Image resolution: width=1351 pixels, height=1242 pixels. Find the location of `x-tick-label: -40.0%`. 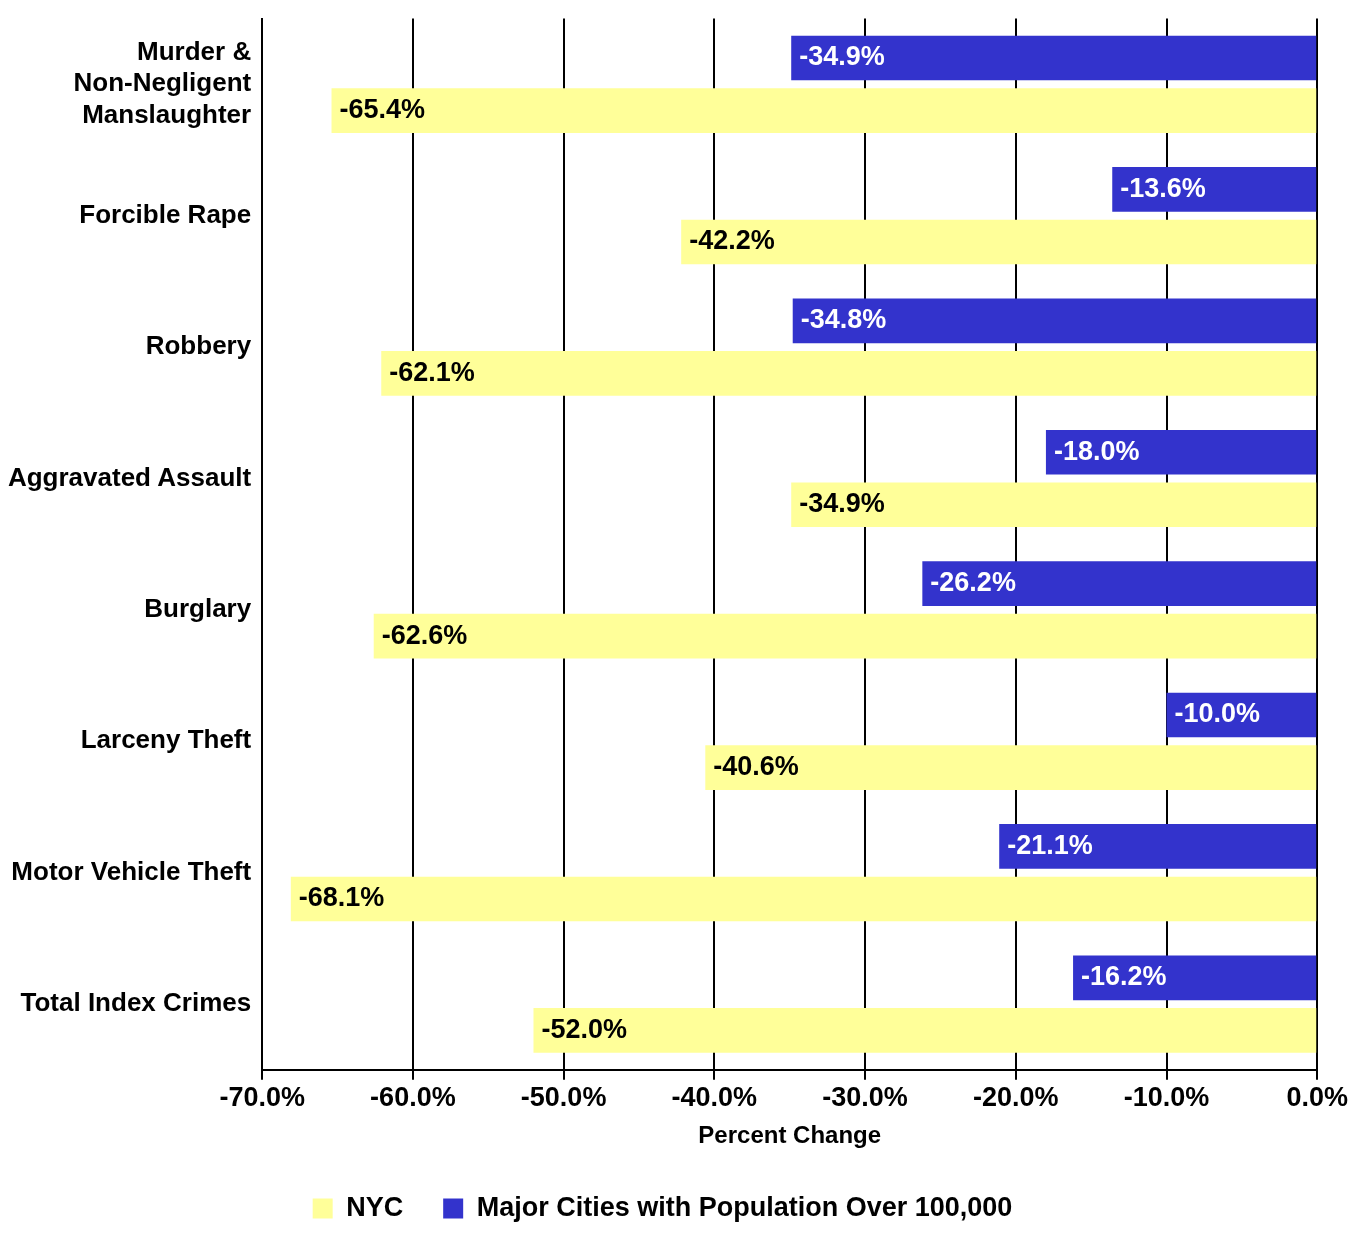

x-tick-label: -40.0% is located at coordinates (714, 1097).